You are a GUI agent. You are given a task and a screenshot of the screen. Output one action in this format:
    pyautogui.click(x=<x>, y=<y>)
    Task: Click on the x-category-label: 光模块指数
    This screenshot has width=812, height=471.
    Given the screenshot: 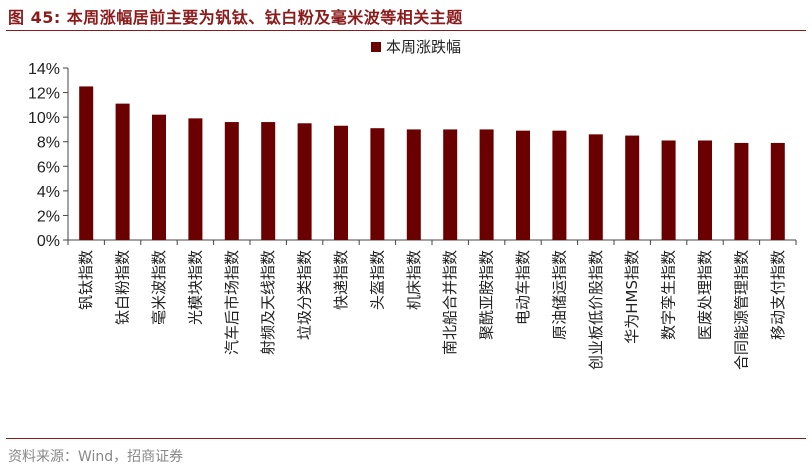 What is the action you would take?
    pyautogui.click(x=195, y=287)
    